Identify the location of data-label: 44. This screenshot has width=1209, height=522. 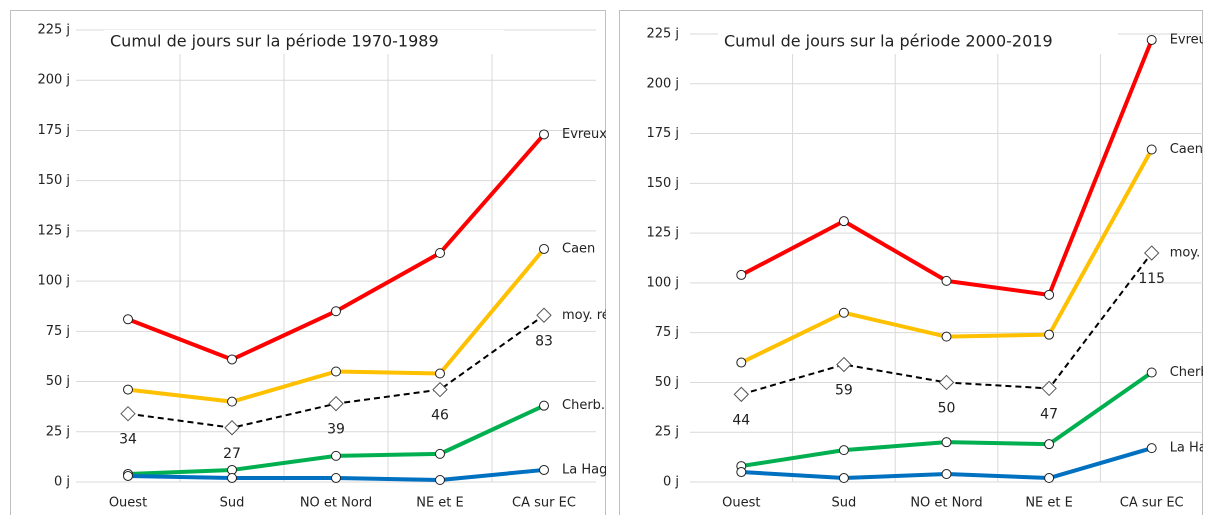
(741, 420).